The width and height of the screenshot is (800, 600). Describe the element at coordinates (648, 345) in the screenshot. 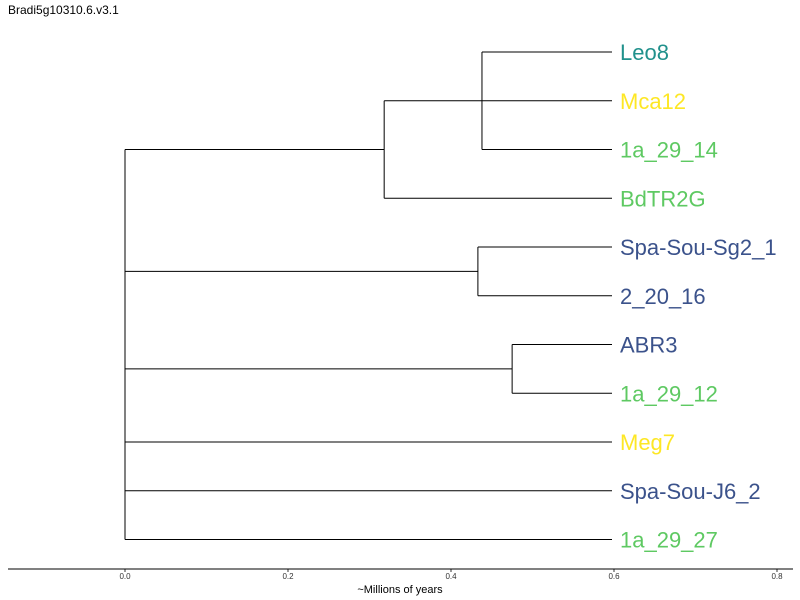

I see `leaf-label: ABR3` at that location.